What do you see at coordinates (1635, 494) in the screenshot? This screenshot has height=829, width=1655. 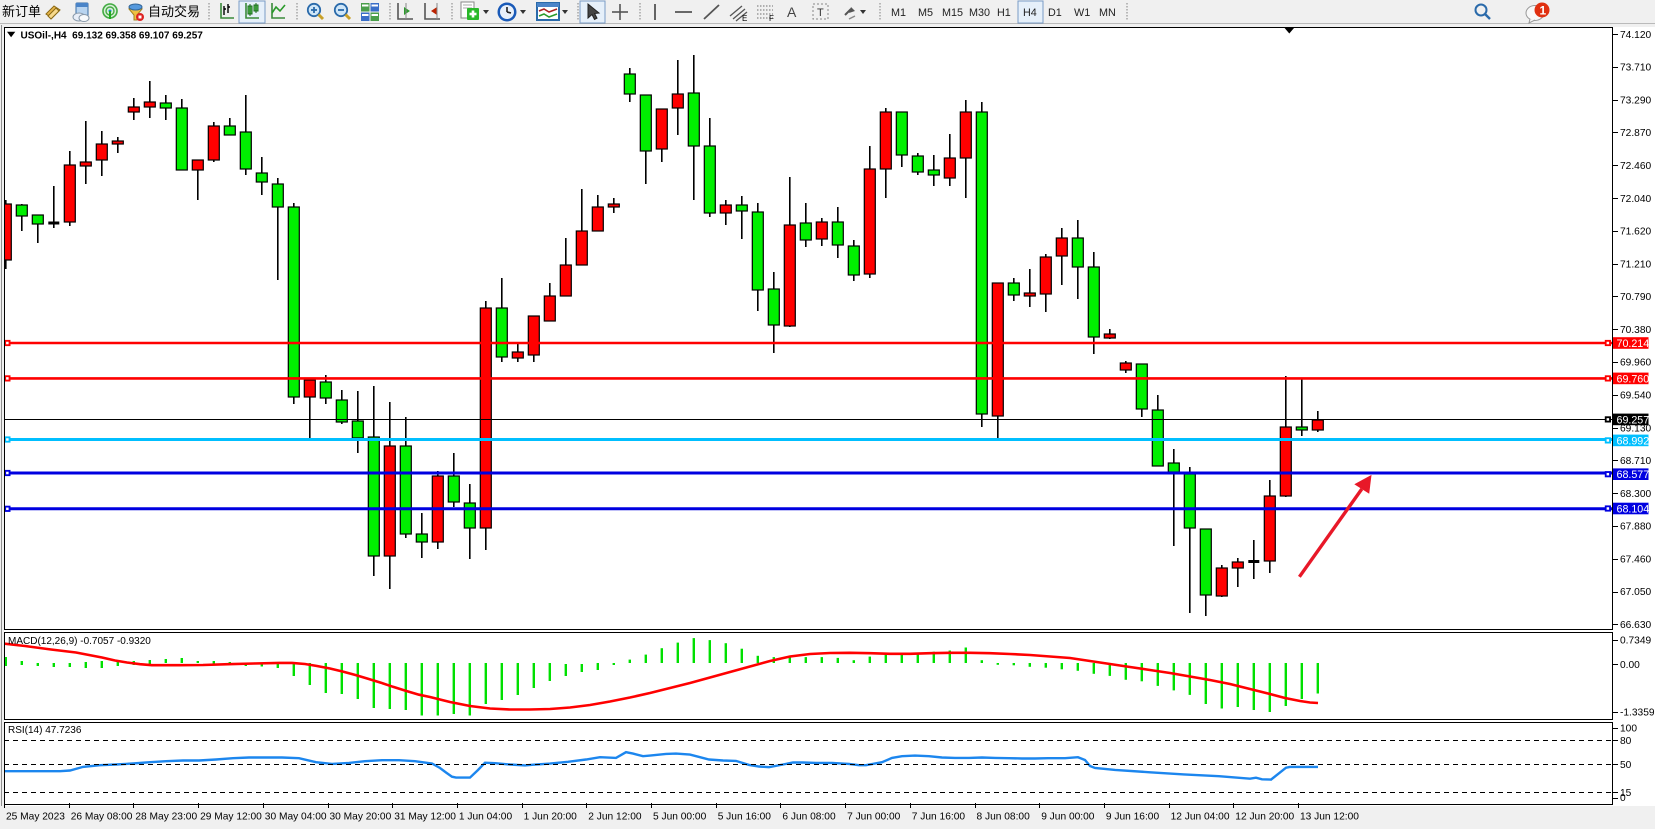 I see `svg-text: 68.300` at bounding box center [1635, 494].